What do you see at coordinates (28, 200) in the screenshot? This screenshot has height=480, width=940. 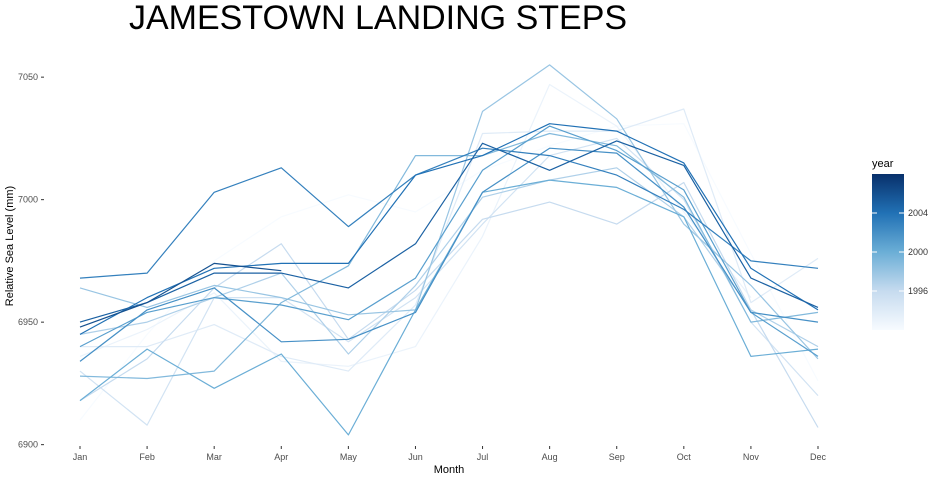 I see `y-tick-label: 7000` at bounding box center [28, 200].